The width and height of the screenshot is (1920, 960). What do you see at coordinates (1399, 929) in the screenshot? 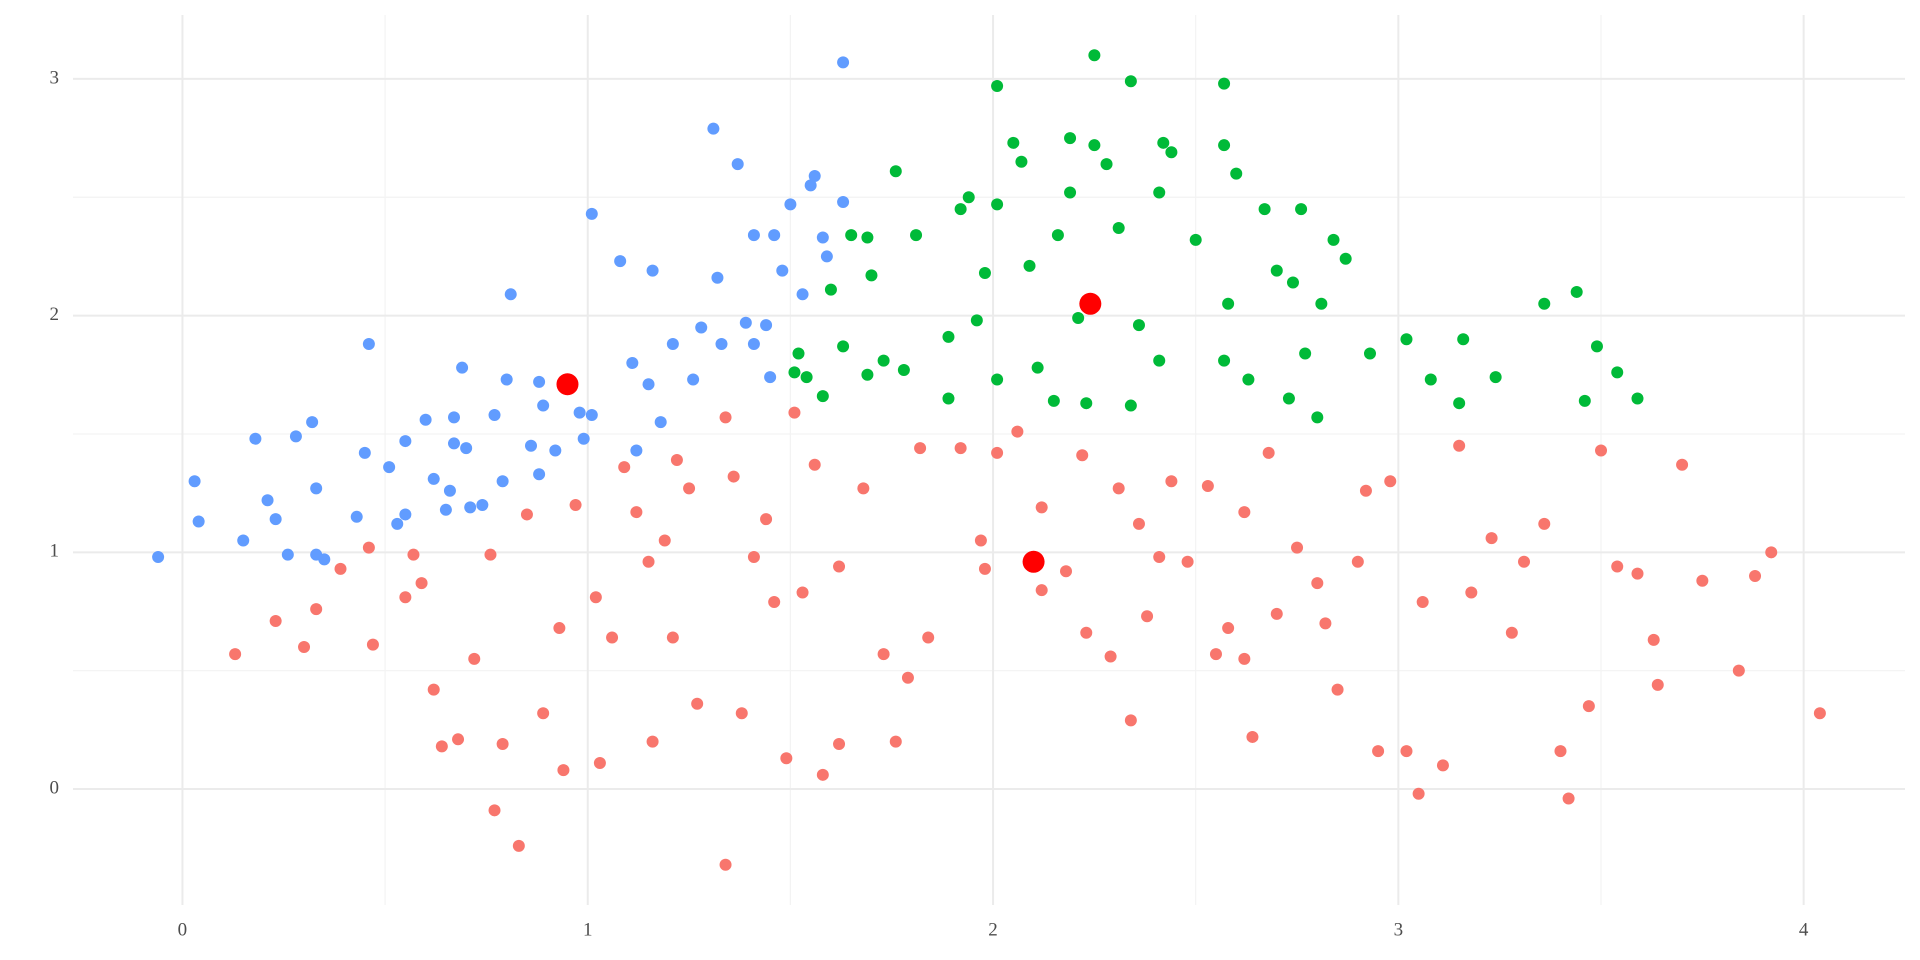
I see `x-tick-label: 3` at bounding box center [1399, 929].